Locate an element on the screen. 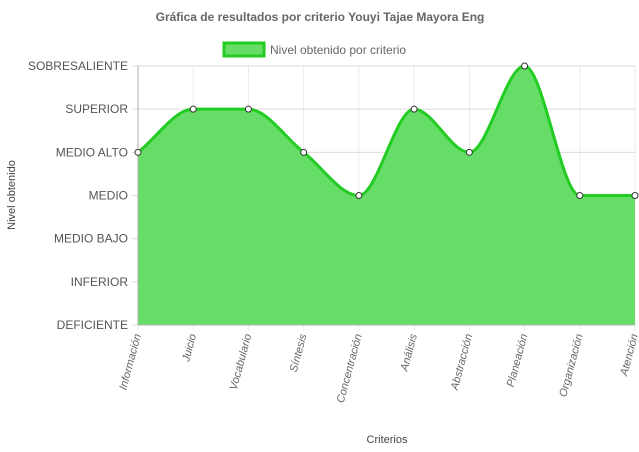 Image resolution: width=639 pixels, height=452 pixels. y-tick-label: DEFICIENTE is located at coordinates (92, 325).